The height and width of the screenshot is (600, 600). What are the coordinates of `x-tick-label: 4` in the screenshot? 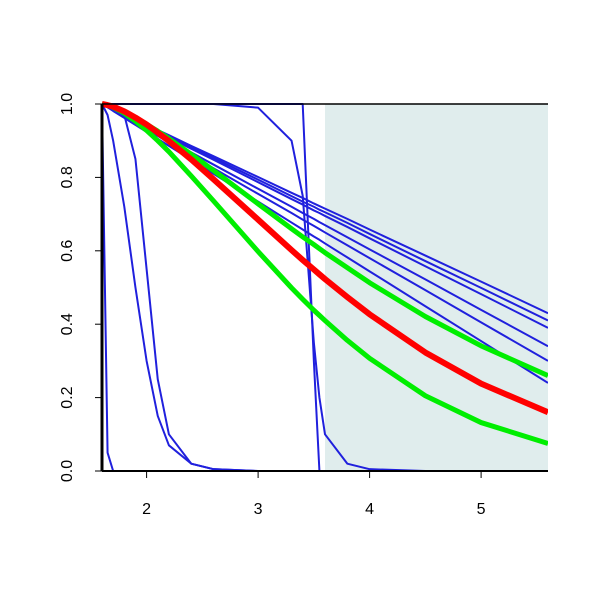 It's located at (369, 509).